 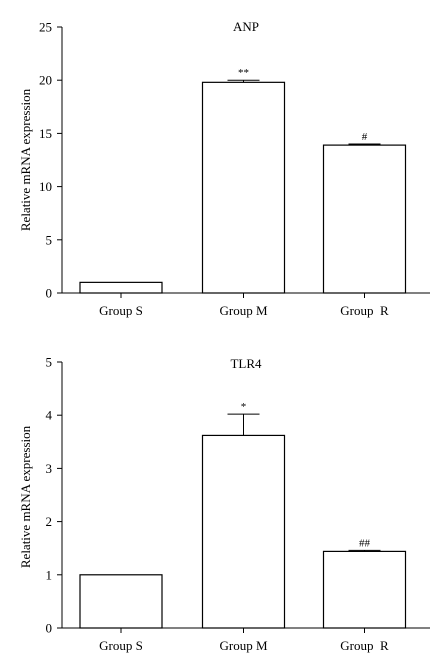 I want to click on significance-label: *, so click(x=244, y=407).